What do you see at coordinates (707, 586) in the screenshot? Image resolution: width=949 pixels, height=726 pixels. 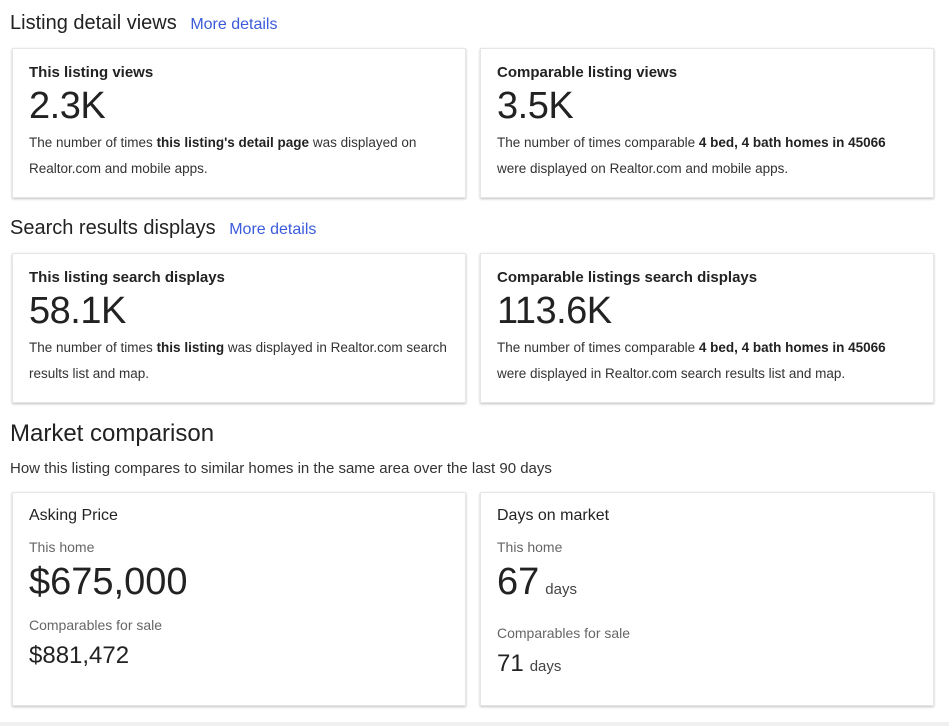 I see `this-home-days: 67 days` at bounding box center [707, 586].